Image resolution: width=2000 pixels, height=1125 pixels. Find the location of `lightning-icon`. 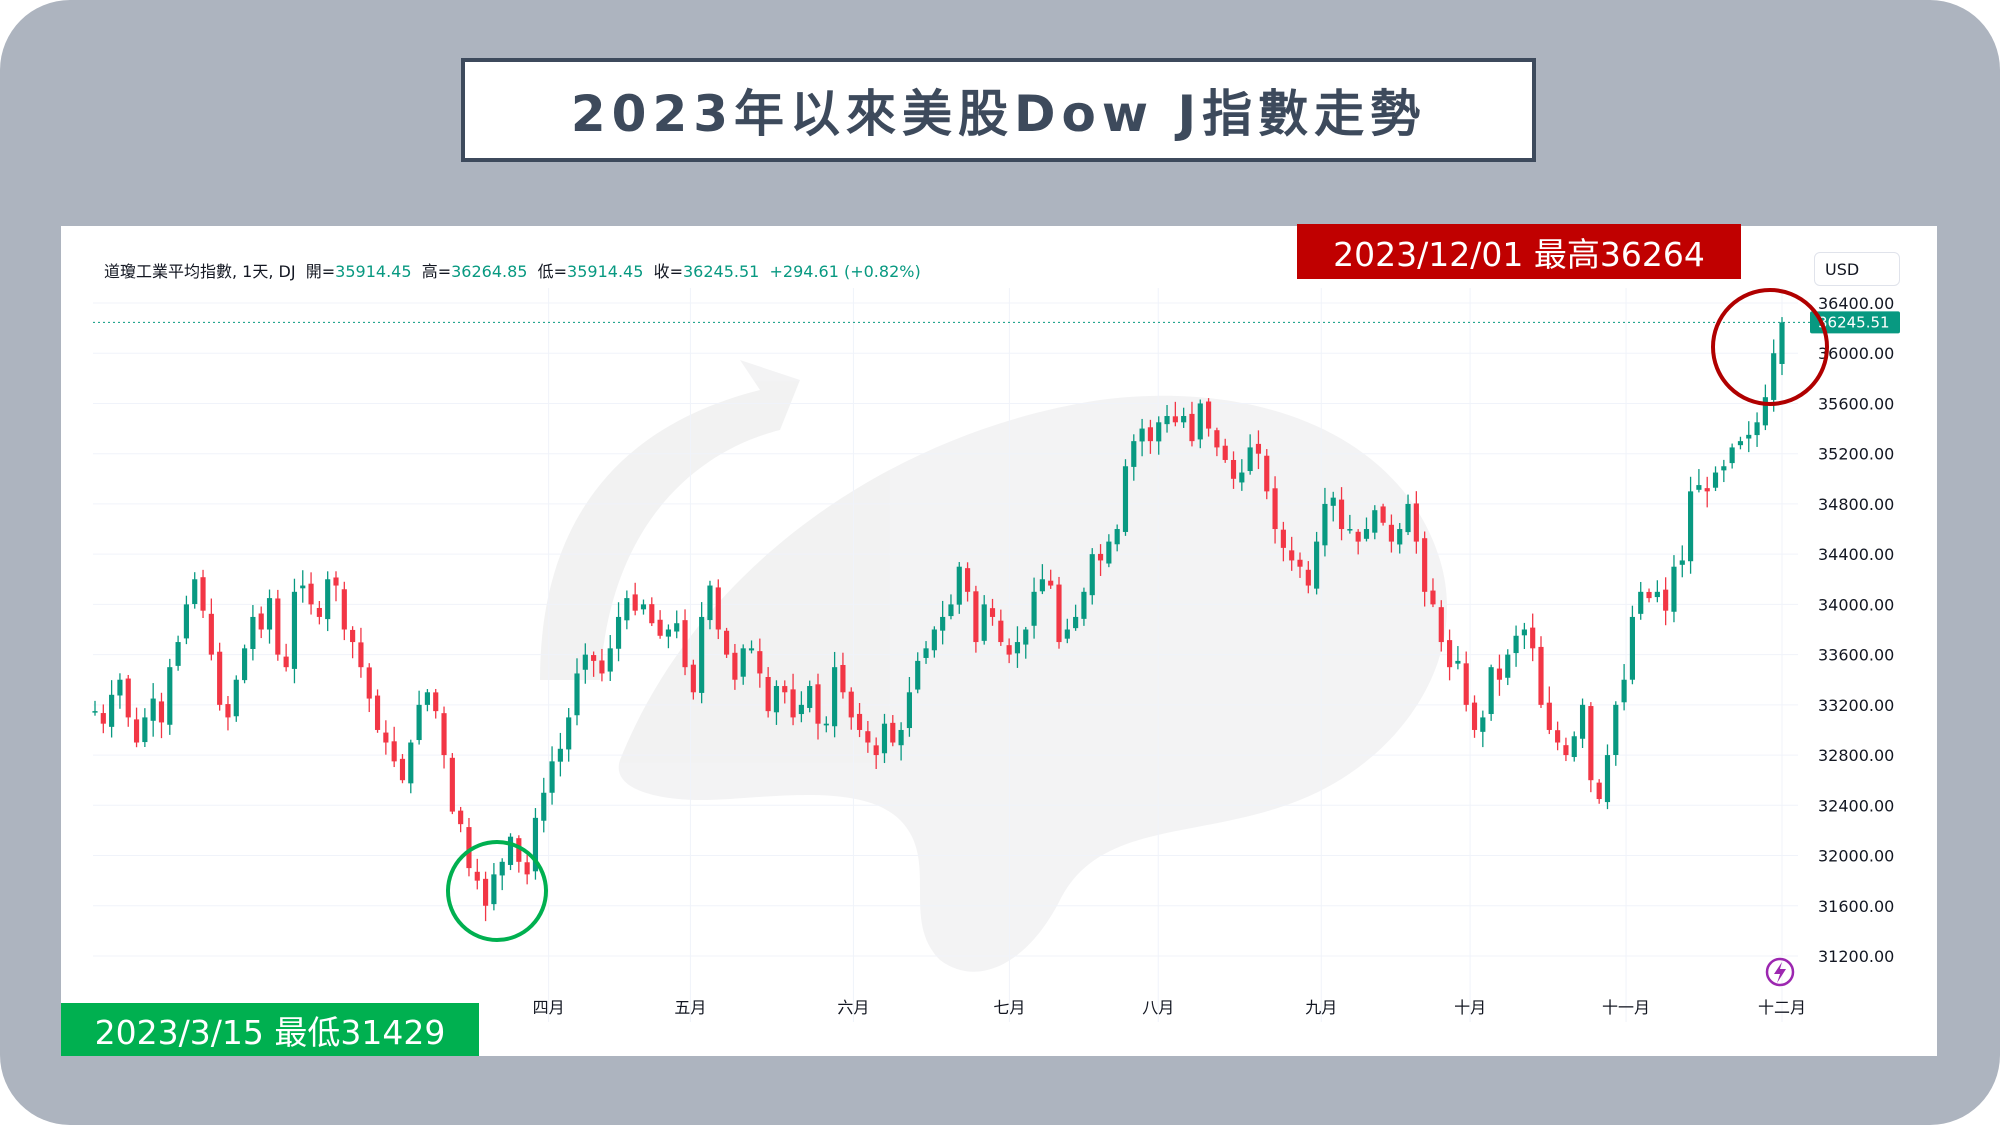

lightning-icon is located at coordinates (1780, 972).